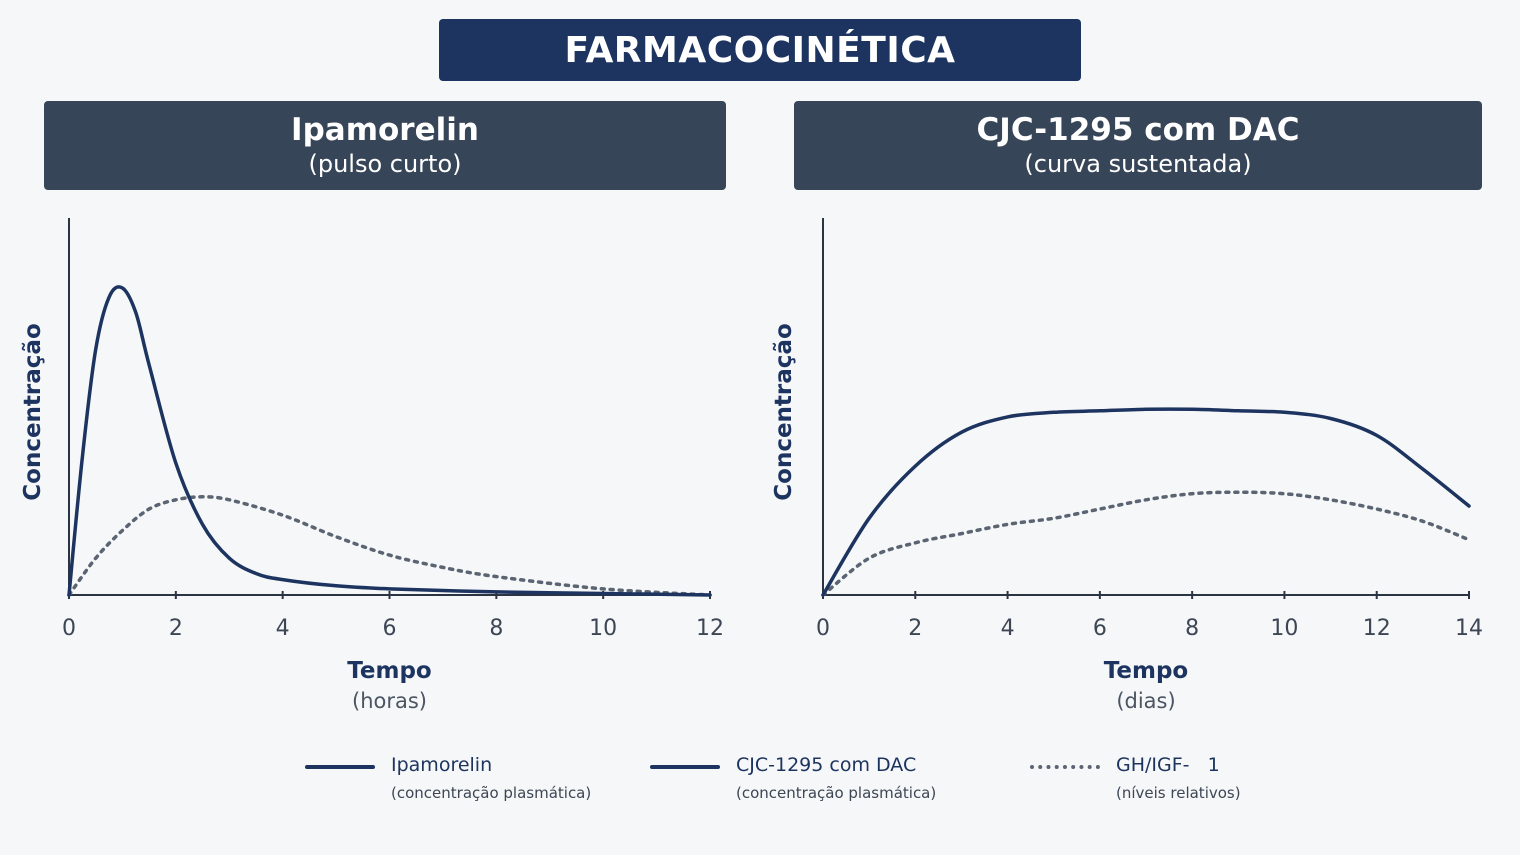  What do you see at coordinates (442, 765) in the screenshot?
I see `legend-name: Ipamorelin` at bounding box center [442, 765].